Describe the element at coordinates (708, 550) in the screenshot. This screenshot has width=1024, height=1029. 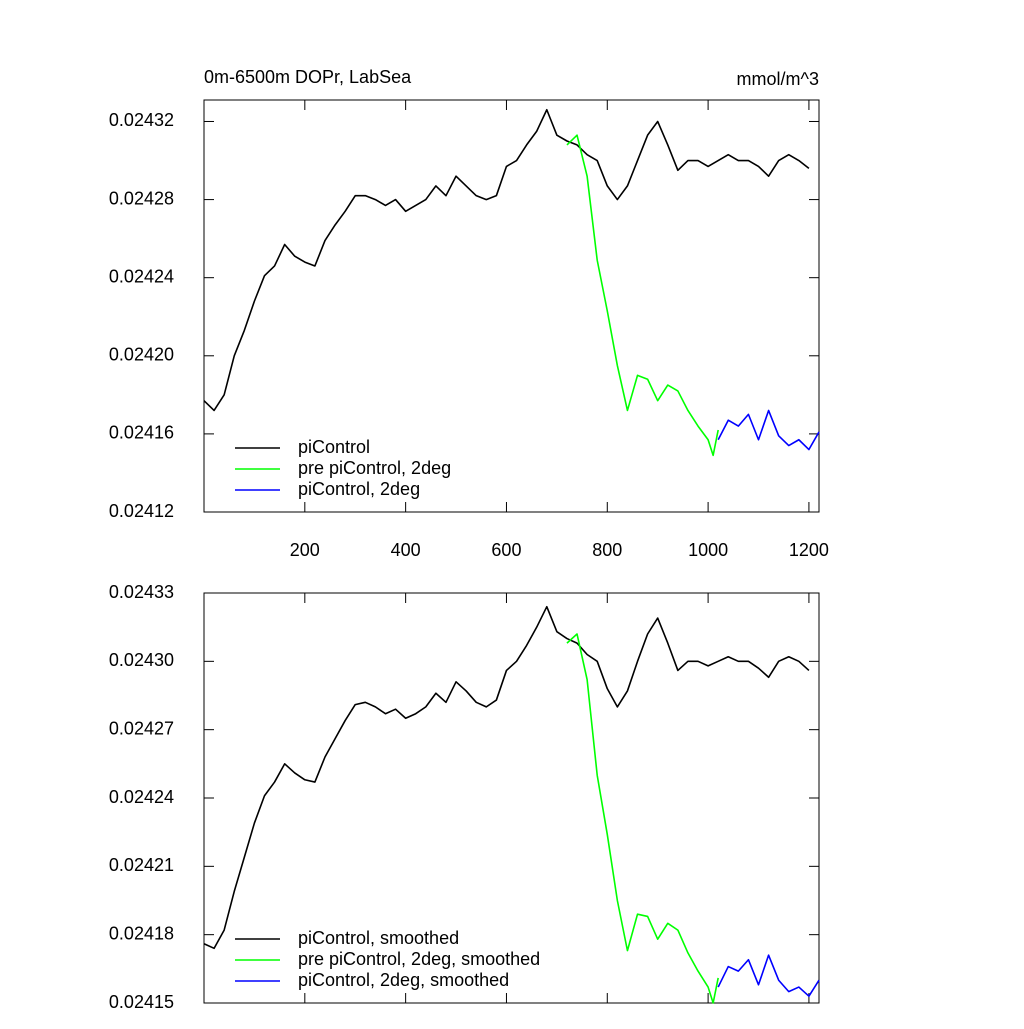
I see `x-tick-label: 1000` at that location.